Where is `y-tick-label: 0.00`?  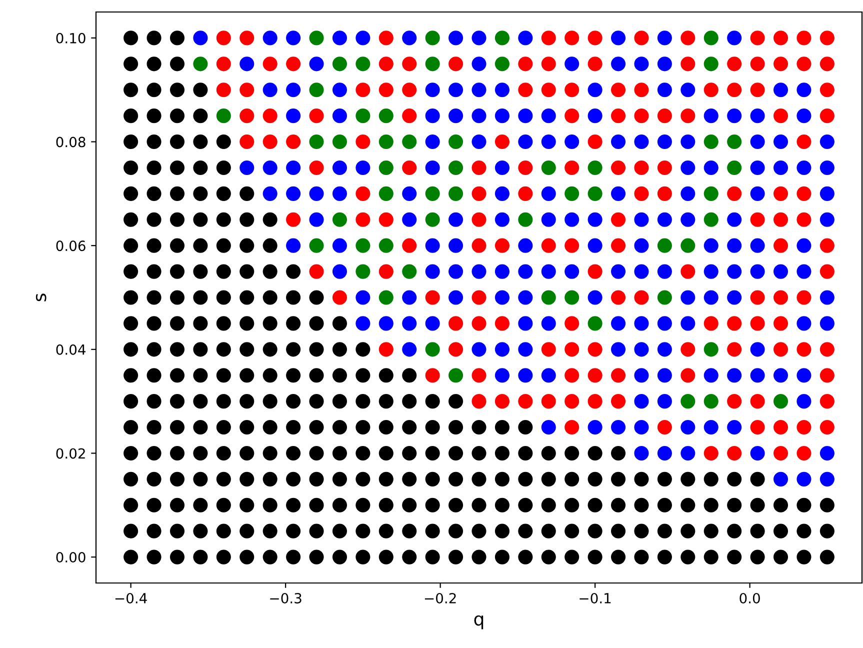 y-tick-label: 0.00 is located at coordinates (71, 557).